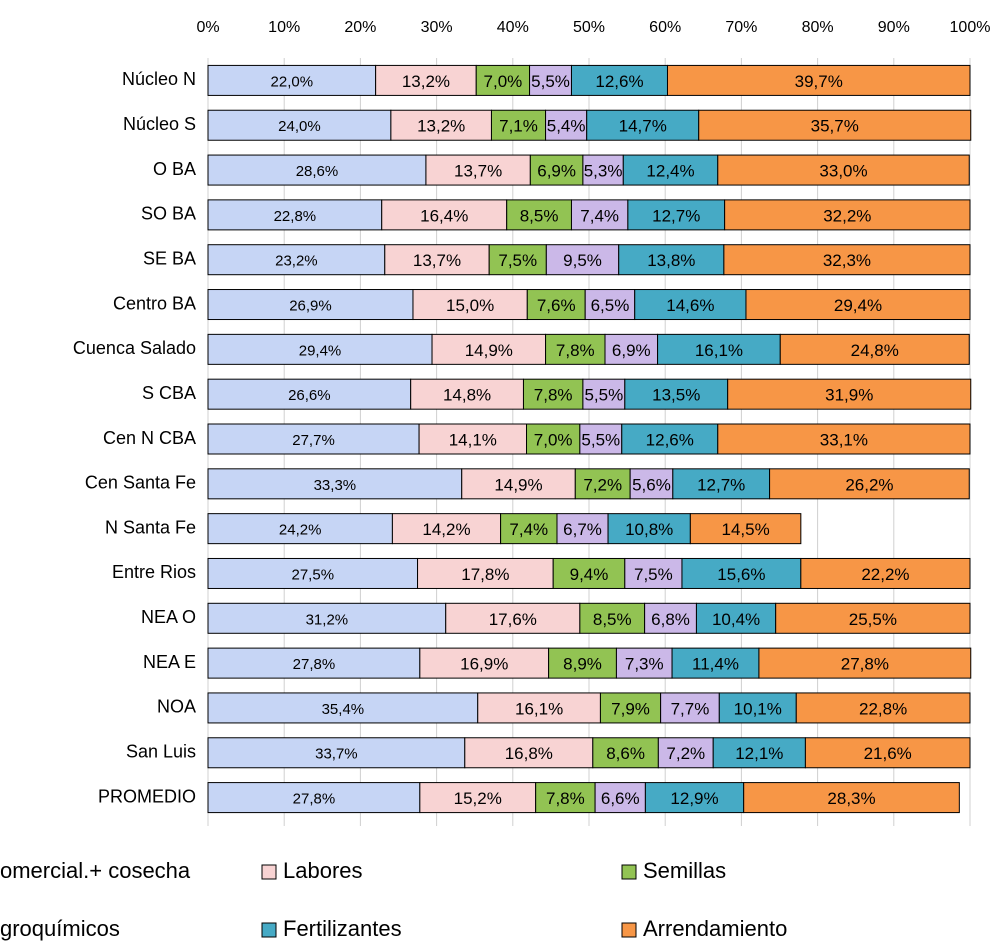 This screenshot has height=946, width=999. Describe the element at coordinates (444, 215) in the screenshot. I see `data-label: 16,4%` at that location.